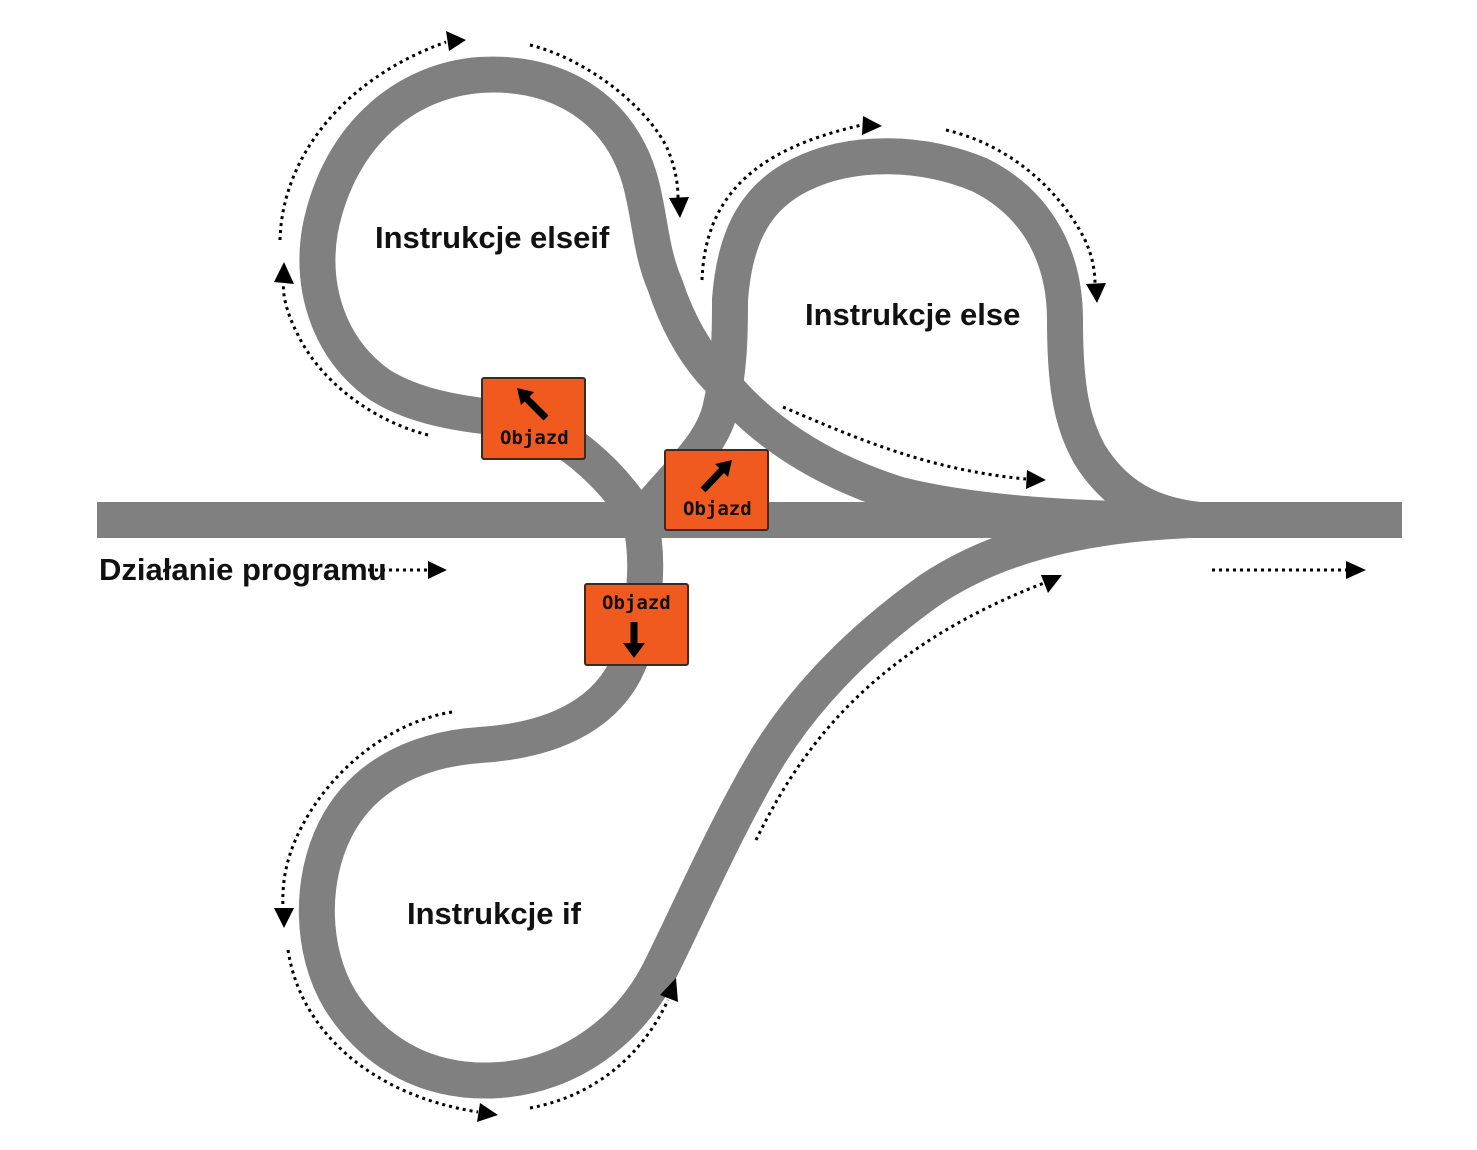 The width and height of the screenshot is (1477, 1150). I want to click on if-exit-arrowhead, so click(1051, 584).